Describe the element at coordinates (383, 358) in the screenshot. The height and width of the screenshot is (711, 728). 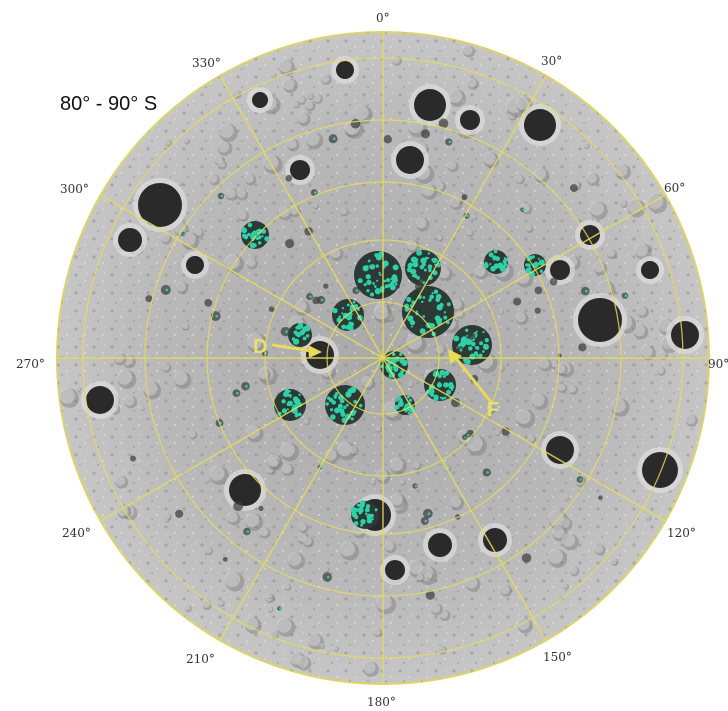
I see `latitude-ring` at that location.